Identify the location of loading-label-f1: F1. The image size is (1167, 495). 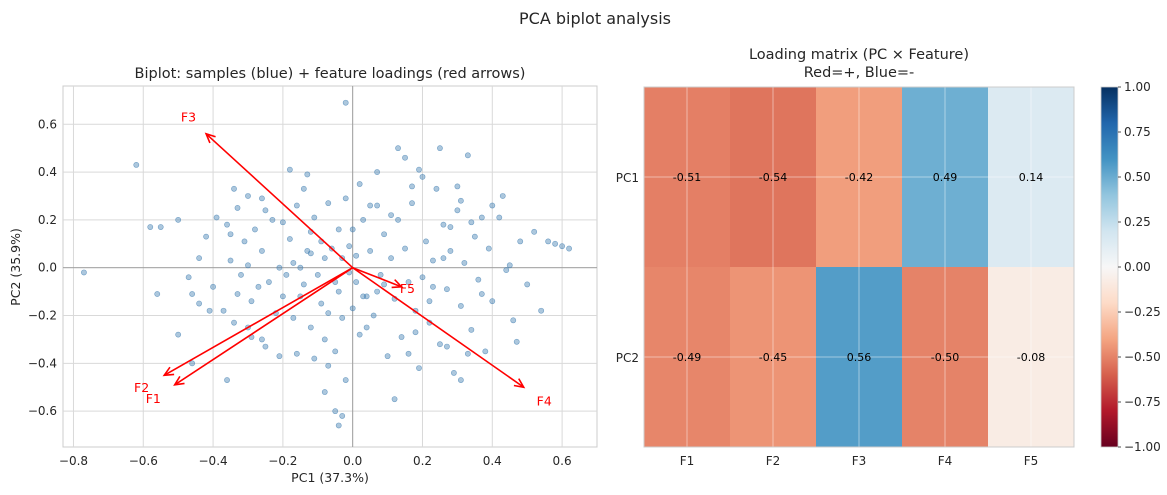
(153, 398).